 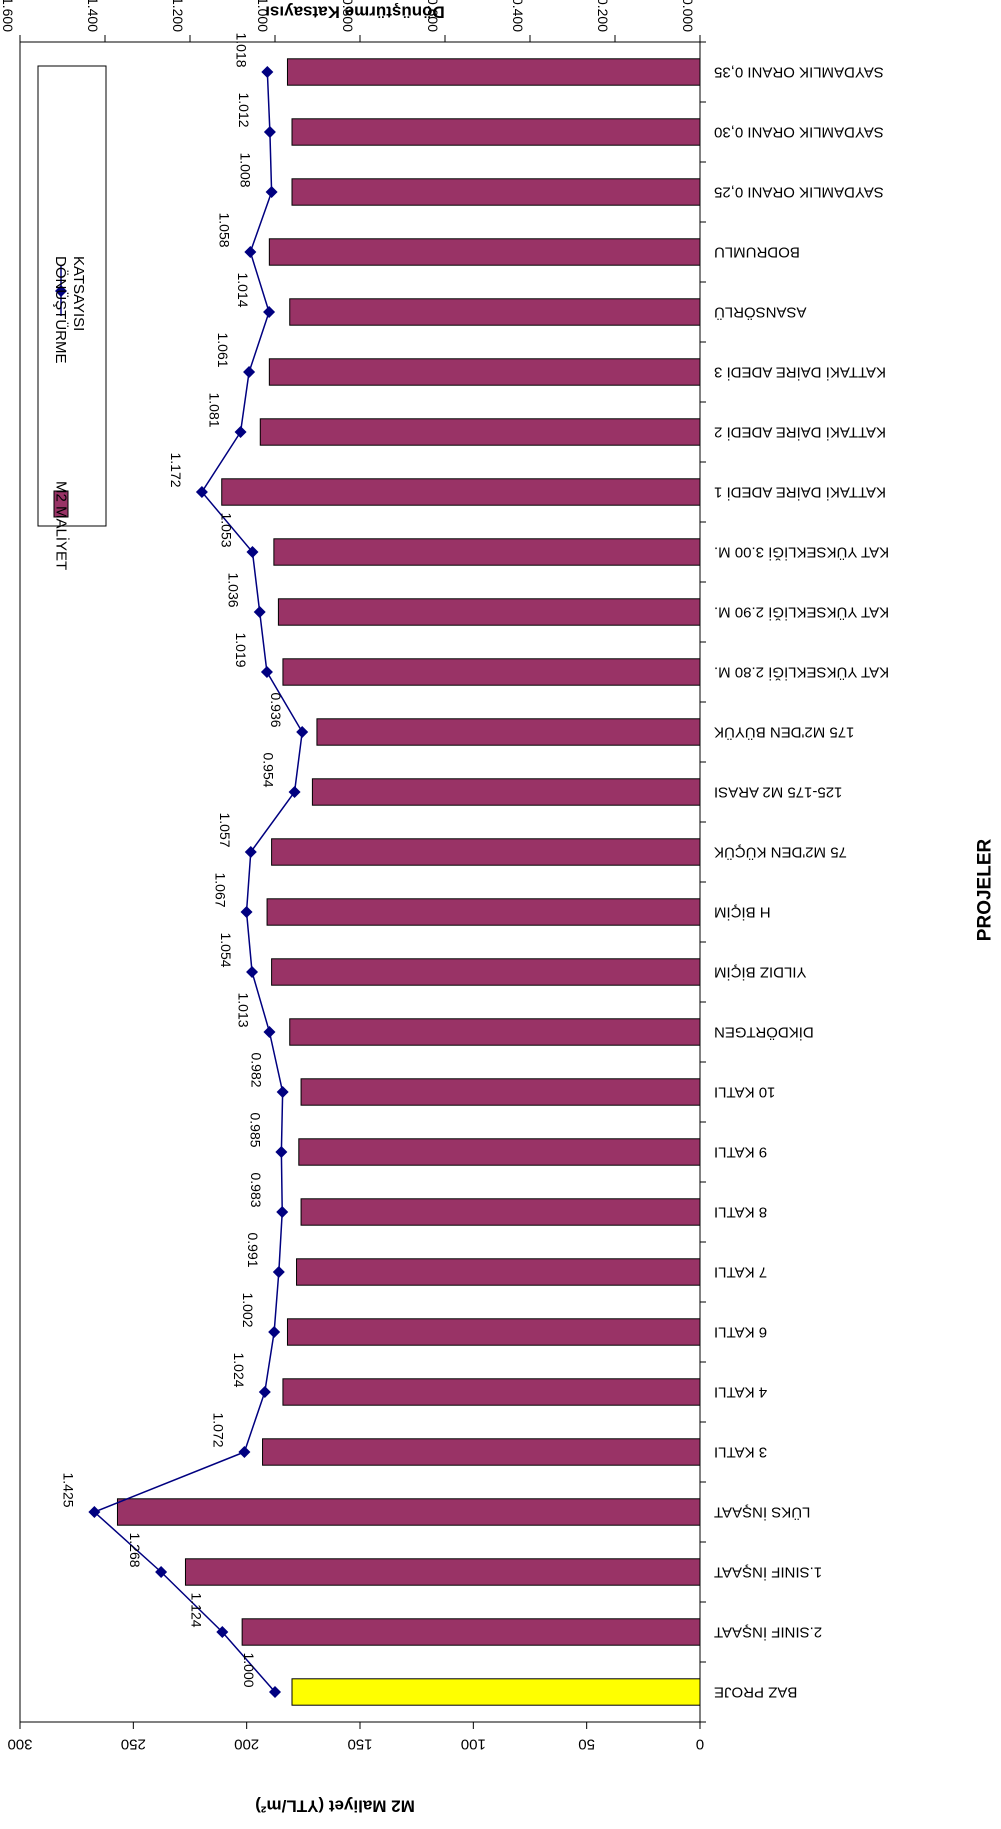 I want to click on category-label: ASANSÖRLÜ, so click(x=760, y=313).